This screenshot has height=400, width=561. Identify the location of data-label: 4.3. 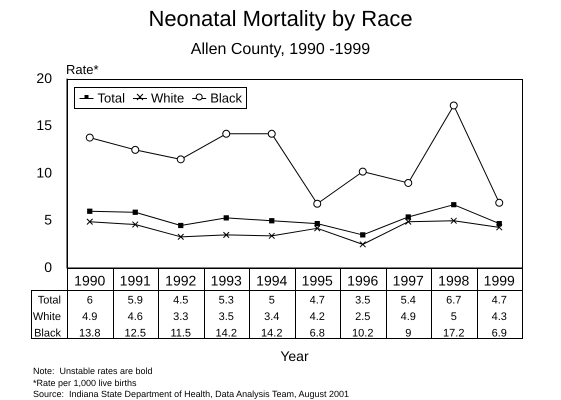
(499, 317).